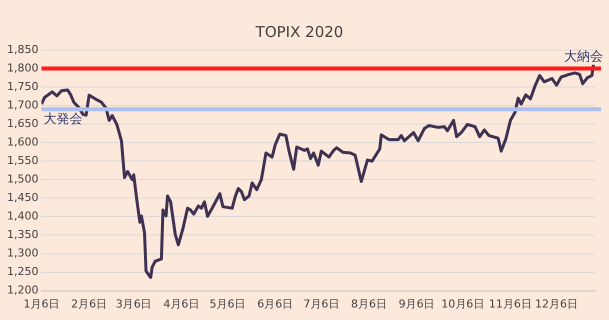  I want to click on x-tick-label: 12月6日, so click(556, 303).